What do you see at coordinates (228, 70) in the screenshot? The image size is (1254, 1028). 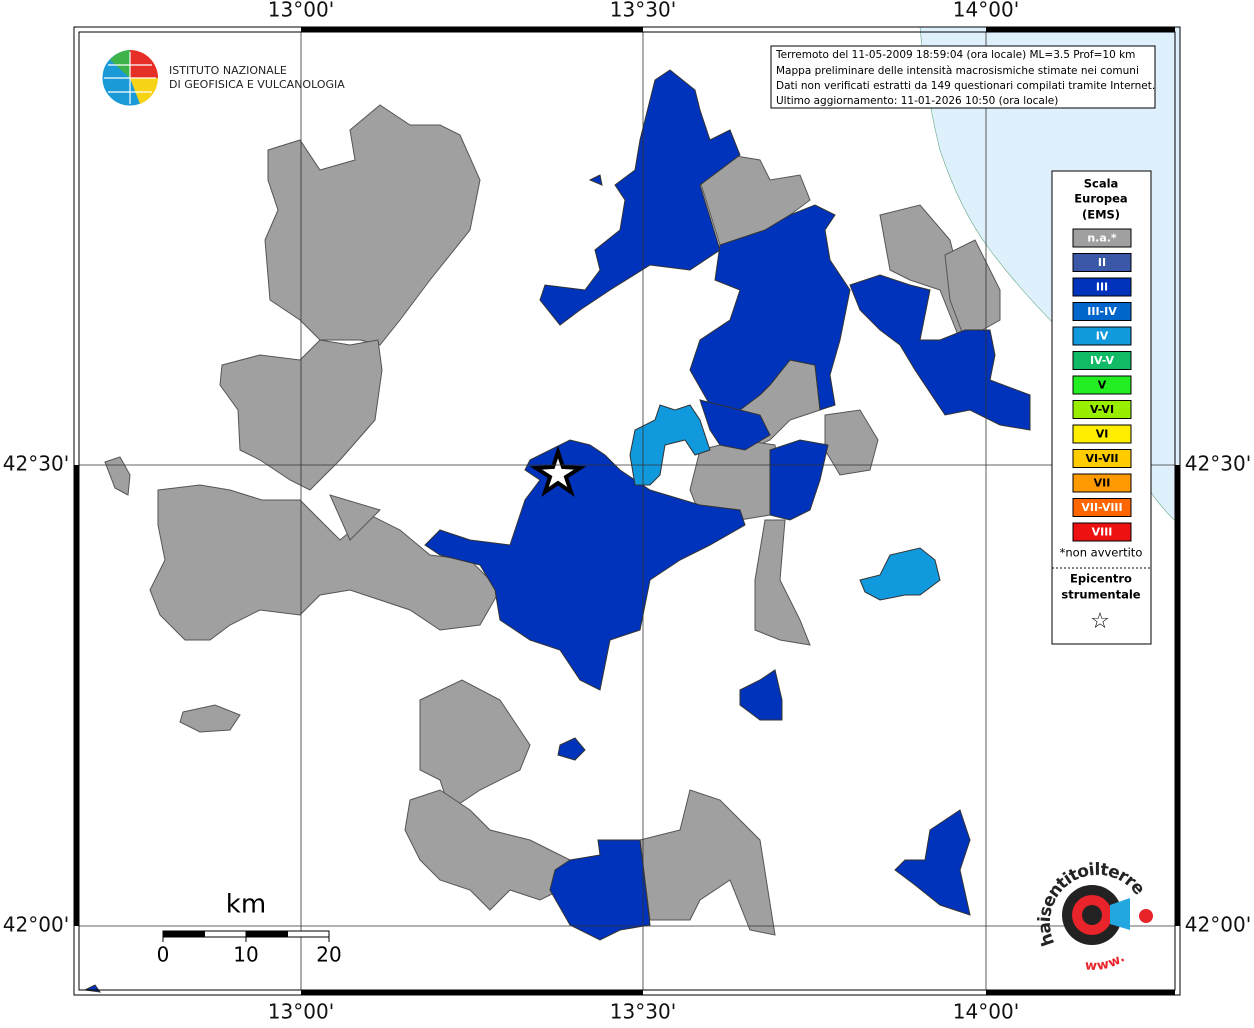 I see `logo-text: ISTITUTO NAZIONALE` at bounding box center [228, 70].